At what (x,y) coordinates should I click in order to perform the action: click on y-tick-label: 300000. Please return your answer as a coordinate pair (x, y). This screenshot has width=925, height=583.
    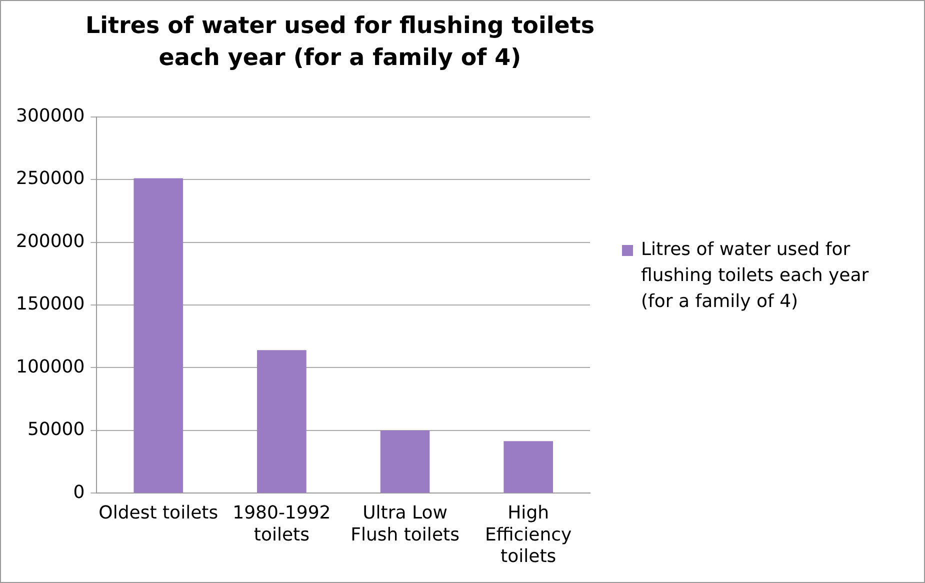
    Looking at the image, I should click on (50, 115).